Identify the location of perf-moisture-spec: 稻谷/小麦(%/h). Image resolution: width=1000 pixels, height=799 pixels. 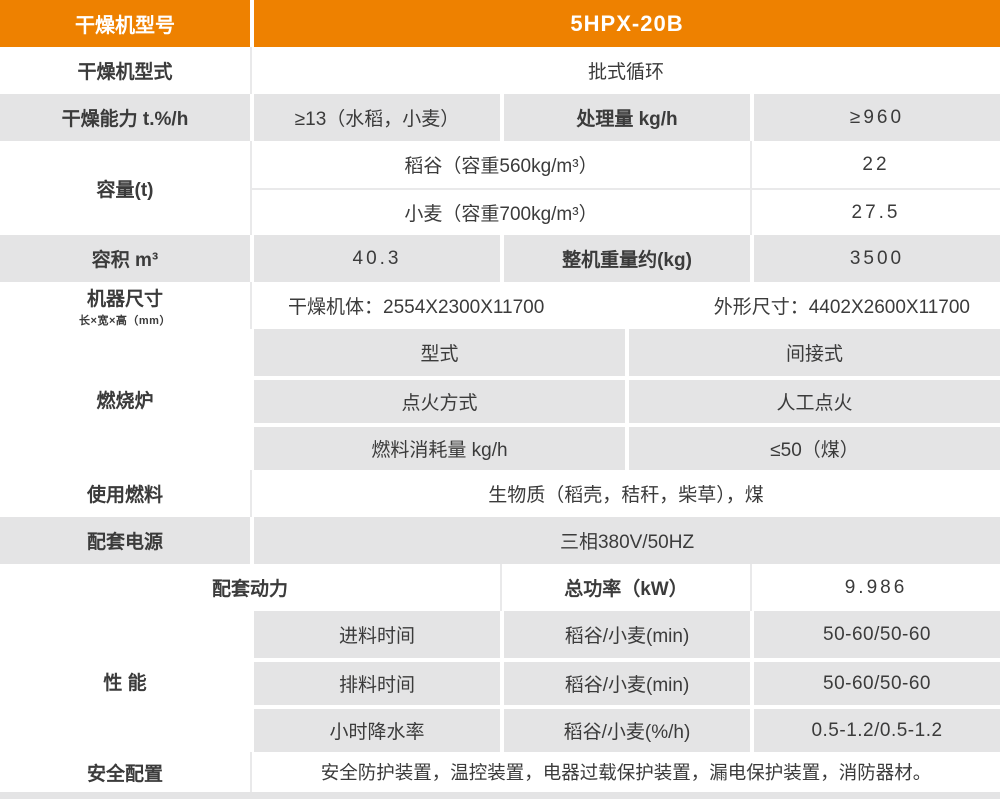
(625, 730).